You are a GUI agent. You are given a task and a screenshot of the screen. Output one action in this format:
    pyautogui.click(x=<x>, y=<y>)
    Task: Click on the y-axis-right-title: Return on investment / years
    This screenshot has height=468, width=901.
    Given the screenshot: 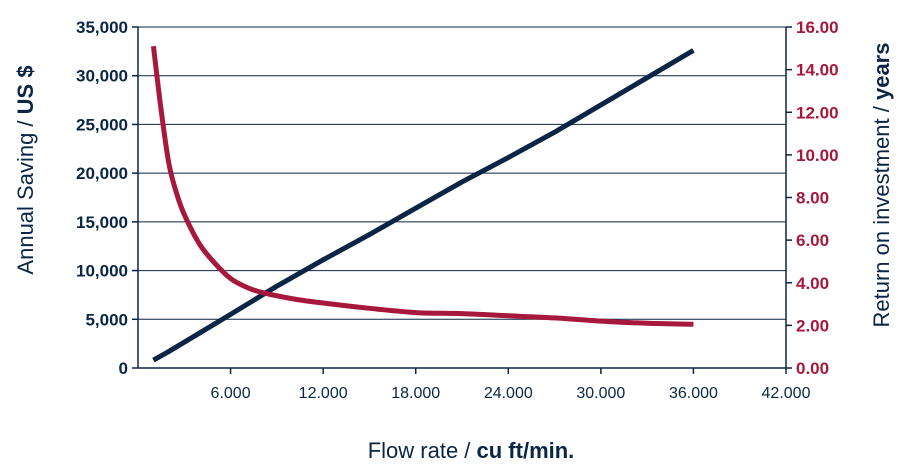 What is the action you would take?
    pyautogui.click(x=881, y=185)
    